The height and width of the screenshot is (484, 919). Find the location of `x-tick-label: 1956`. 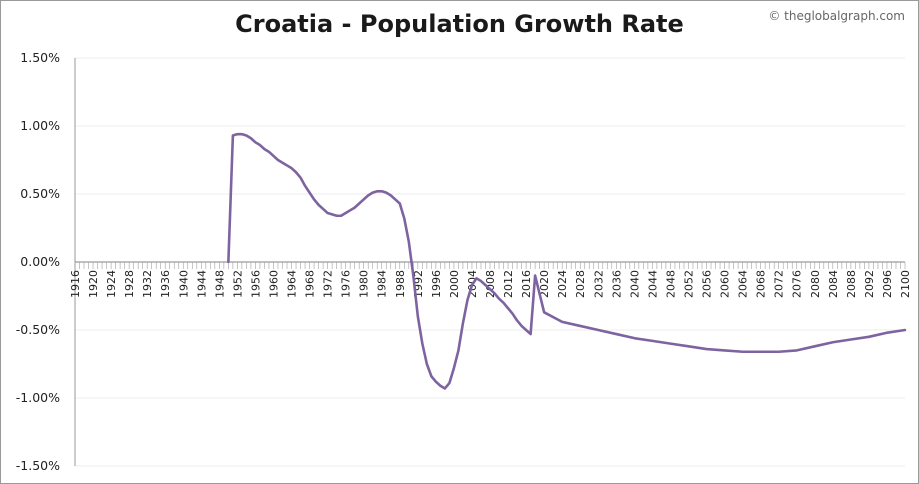

x-tick-label: 1956 is located at coordinates (255, 284).